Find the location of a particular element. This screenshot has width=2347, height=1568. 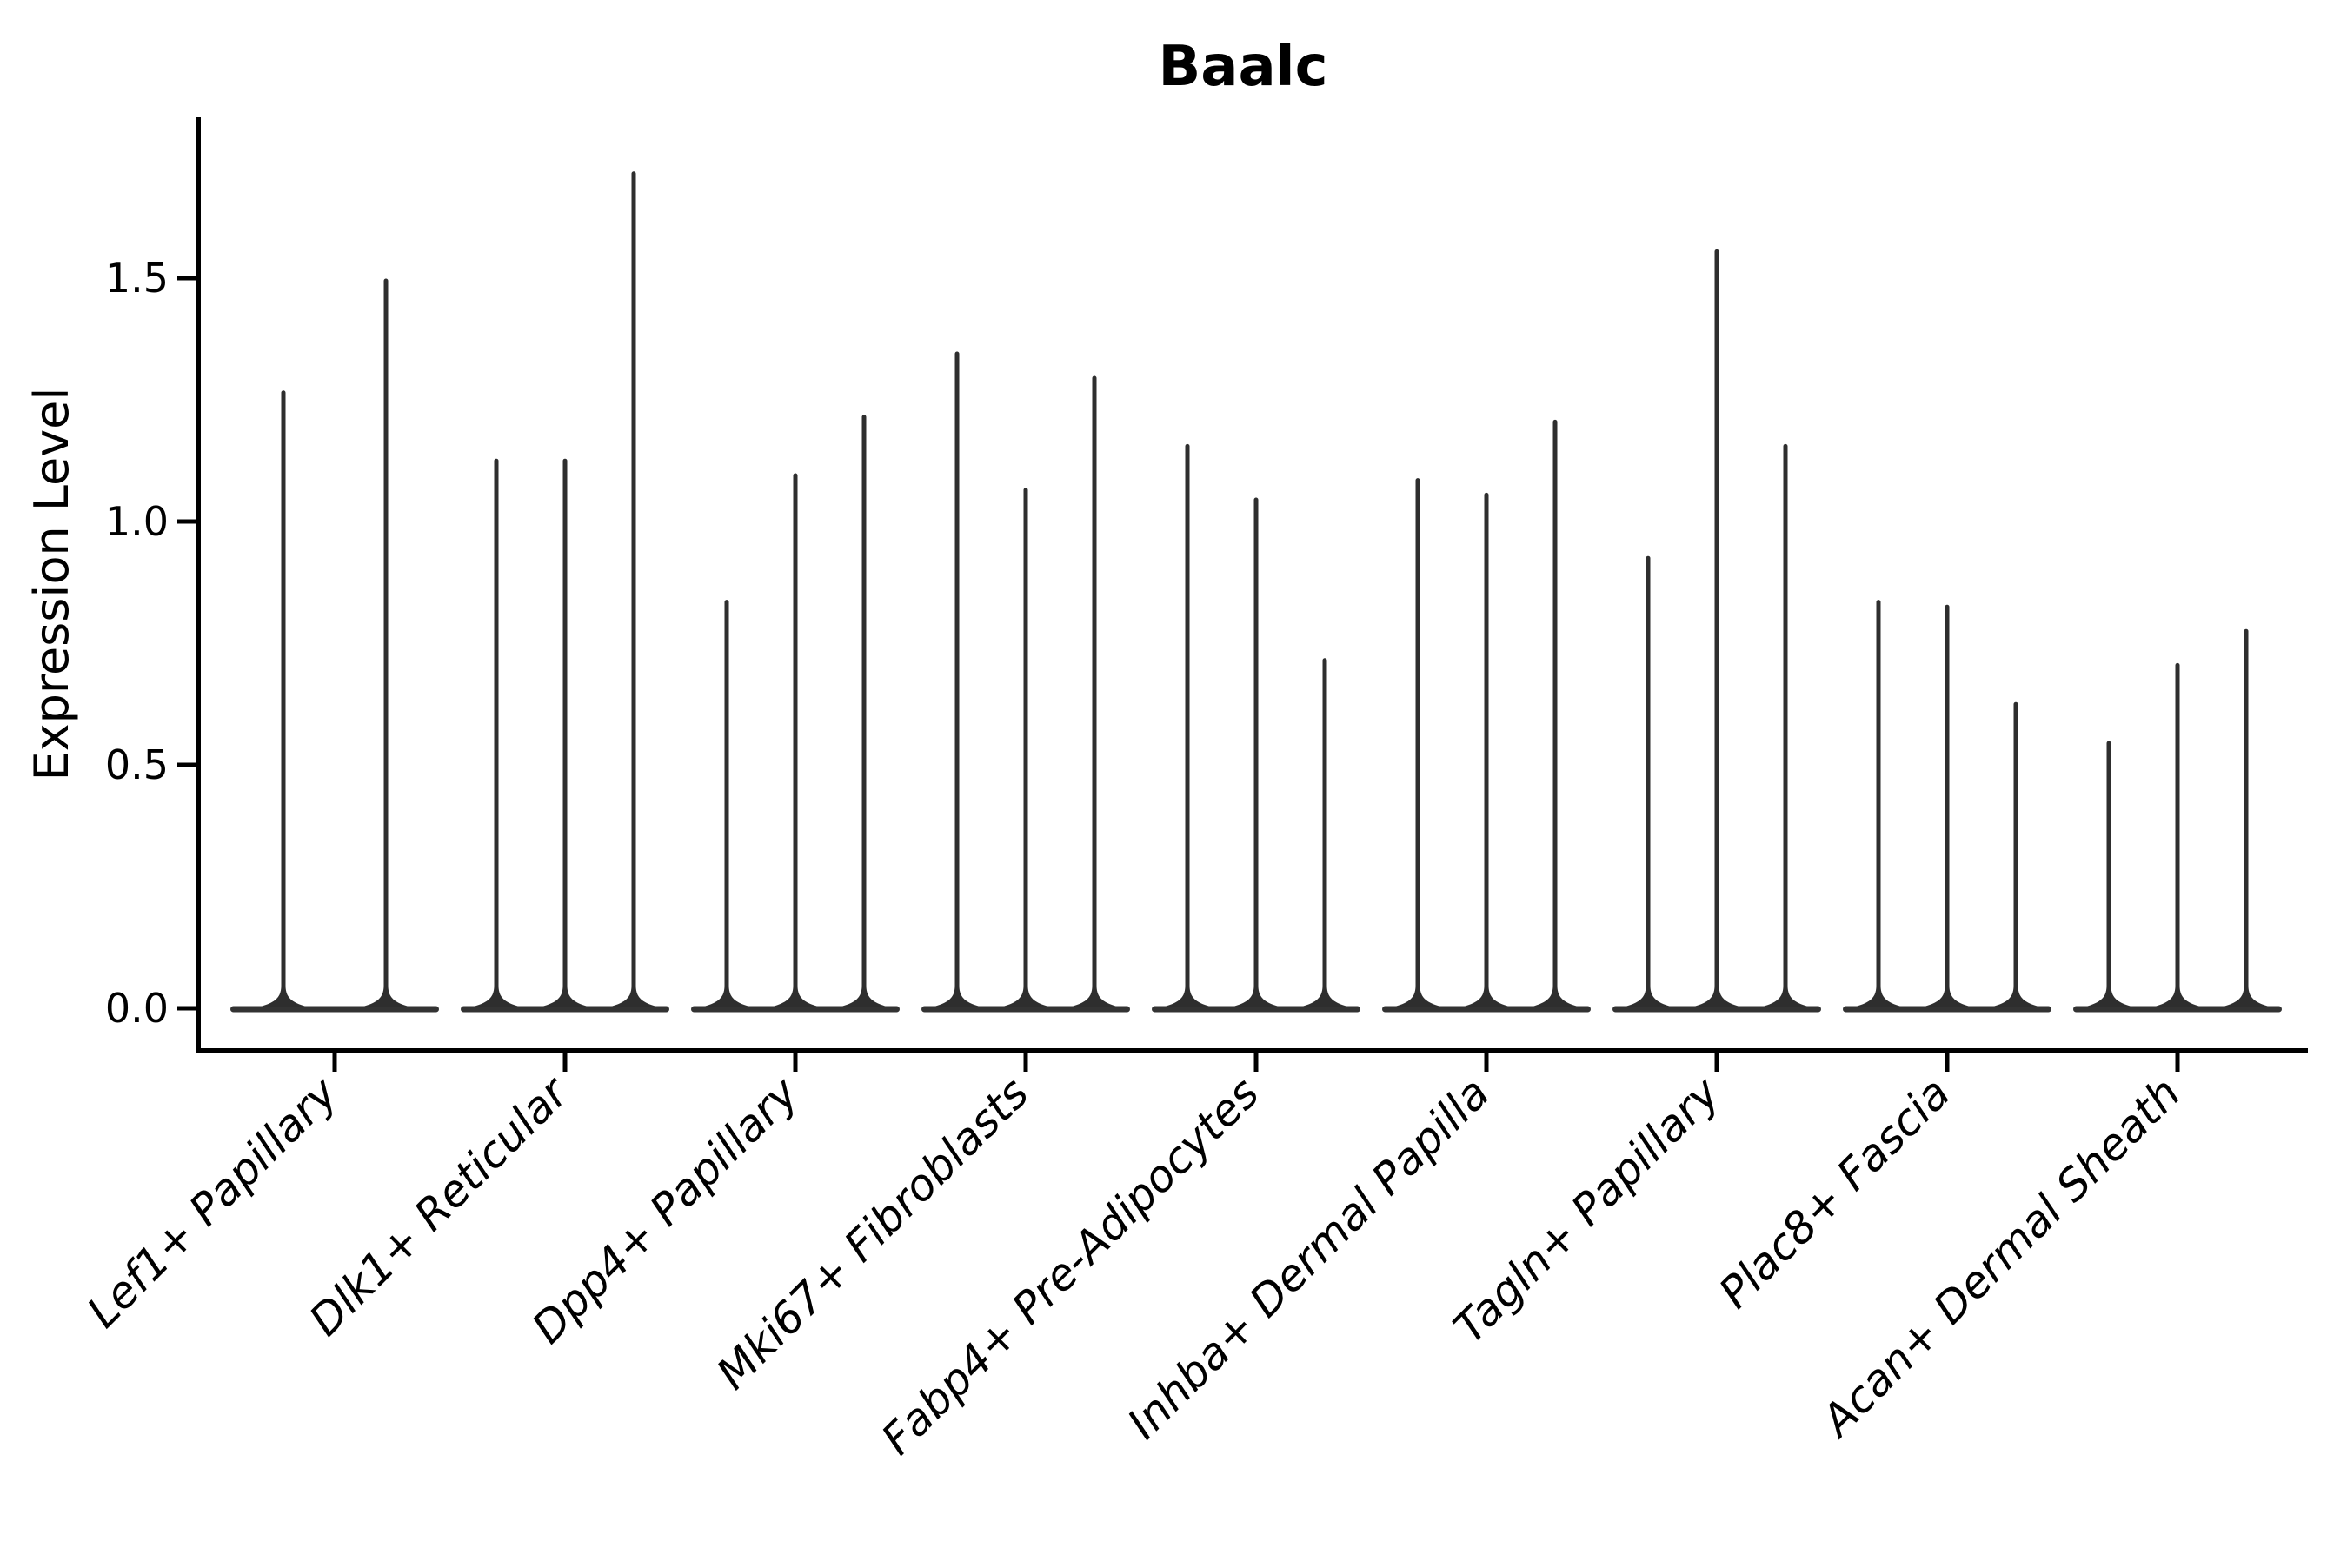

y-tick-label: 1.5 is located at coordinates (137, 278).